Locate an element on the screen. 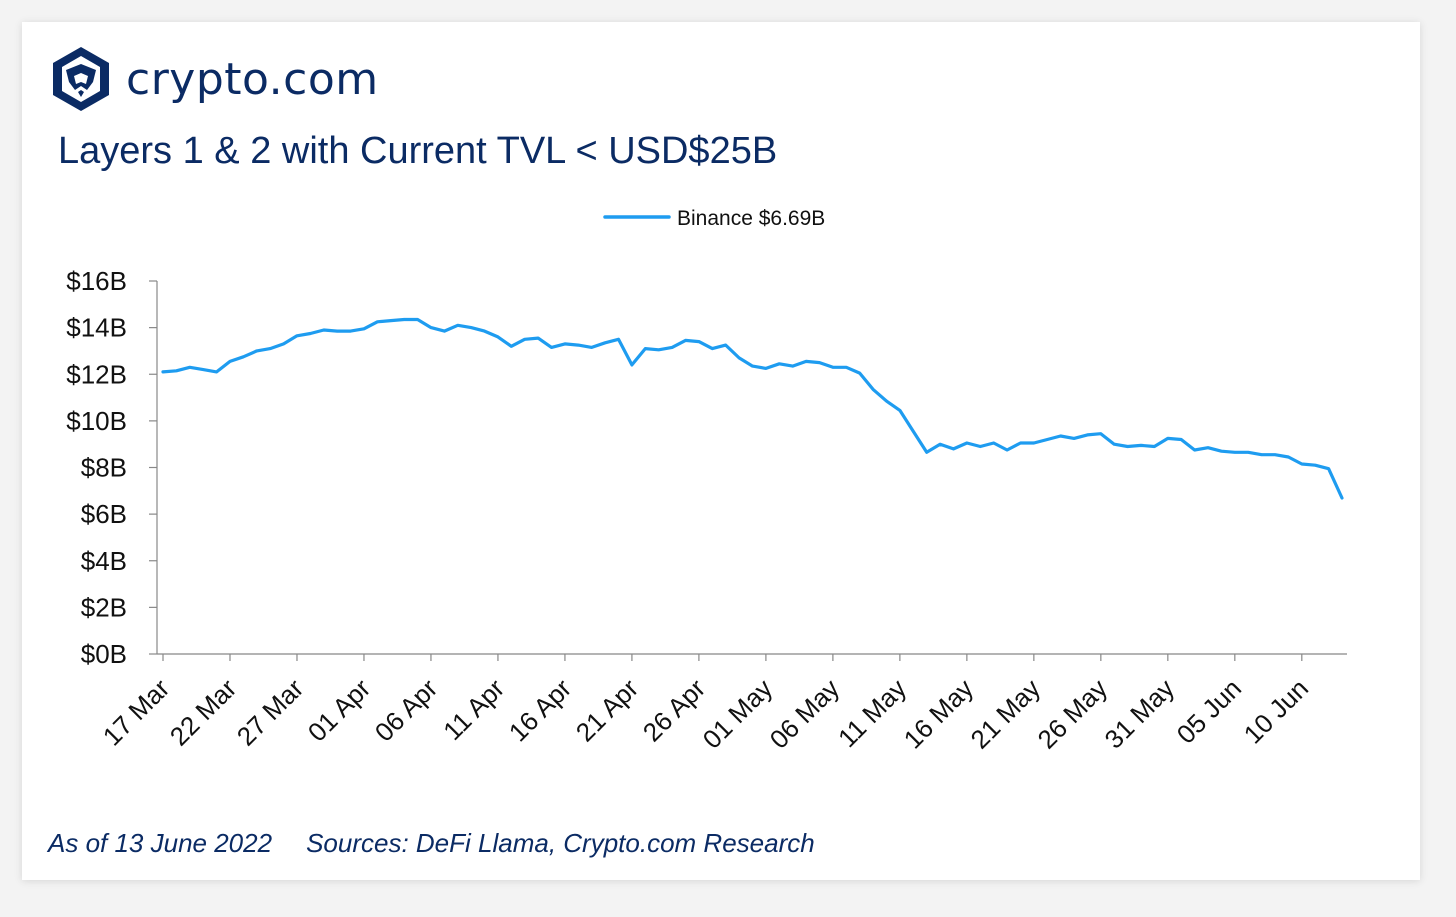  y-tick-label: $14B is located at coordinates (96, 328).